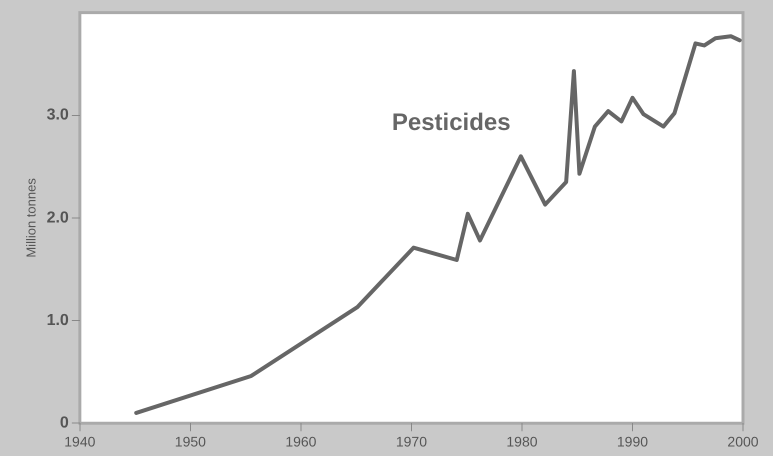 This screenshot has width=773, height=456. I want to click on y-tick-label: 2.0, so click(57, 217).